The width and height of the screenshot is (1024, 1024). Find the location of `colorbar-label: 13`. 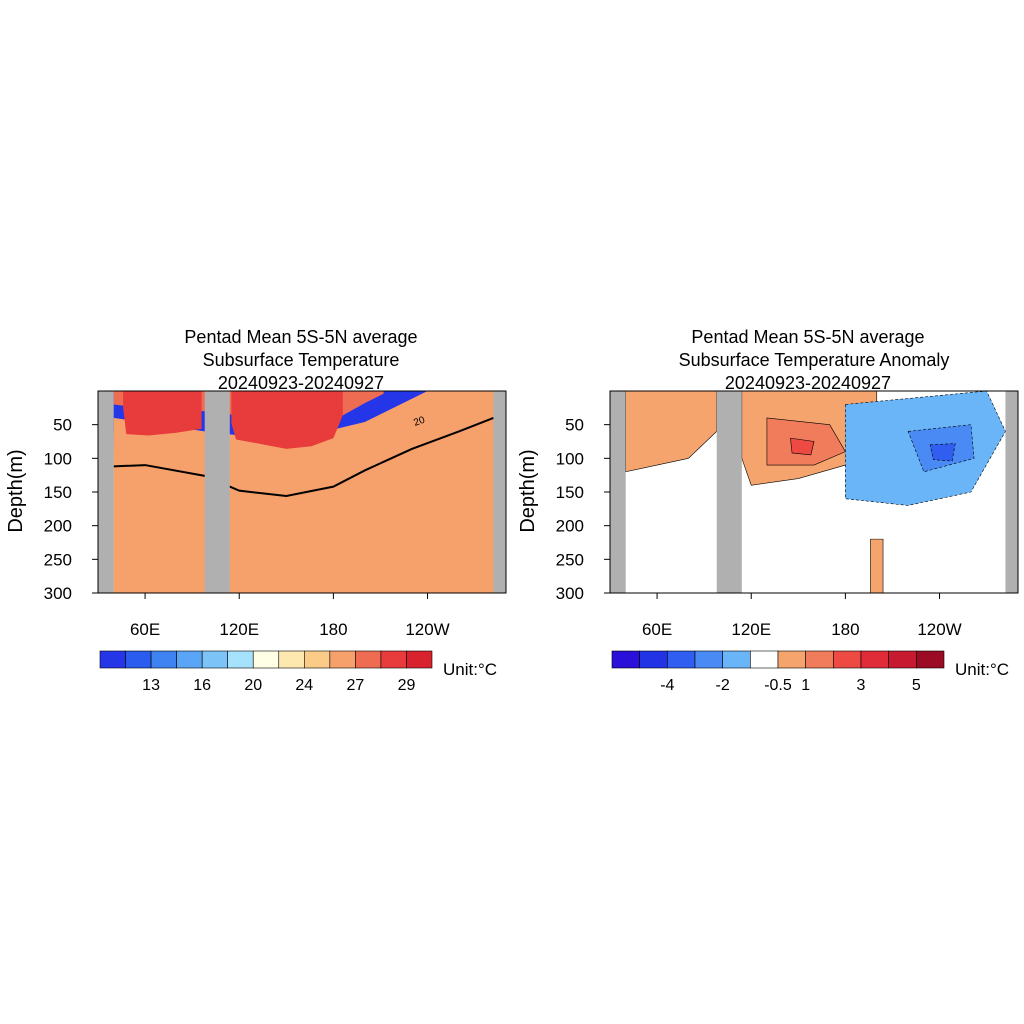

colorbar-label: 13 is located at coordinates (151, 685).